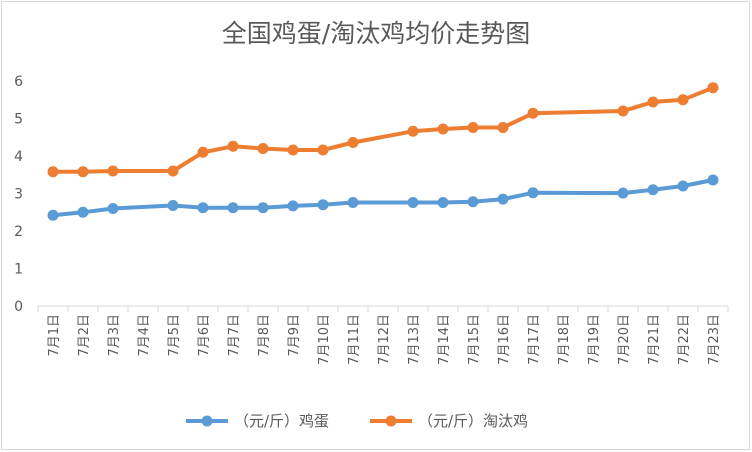 The image size is (752, 452). What do you see at coordinates (18, 157) in the screenshot?
I see `y-tick-label: 4` at bounding box center [18, 157].